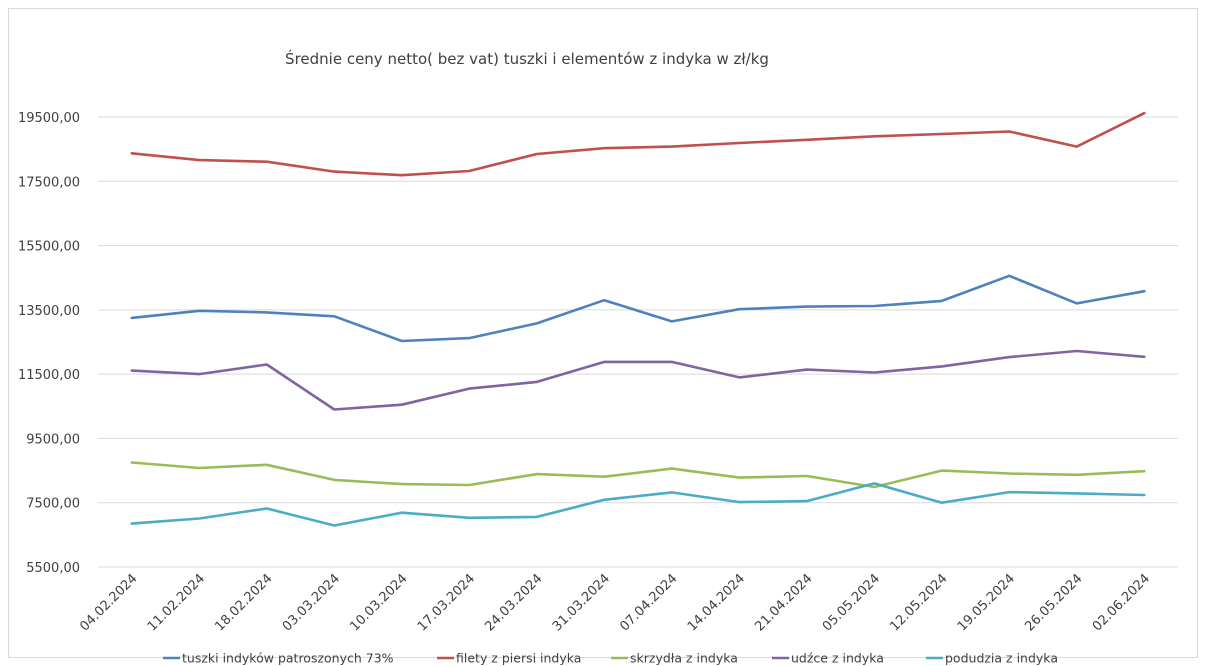 This screenshot has width=1206, height=666. Describe the element at coordinates (513, 602) in the screenshot. I see `x-tick-label: 24.03.2024` at that location.